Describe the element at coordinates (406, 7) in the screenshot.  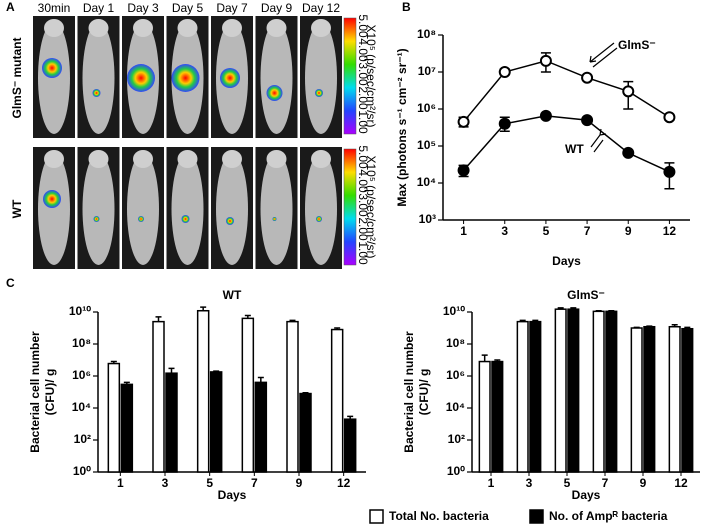
I see `panel-label: B` at that location.